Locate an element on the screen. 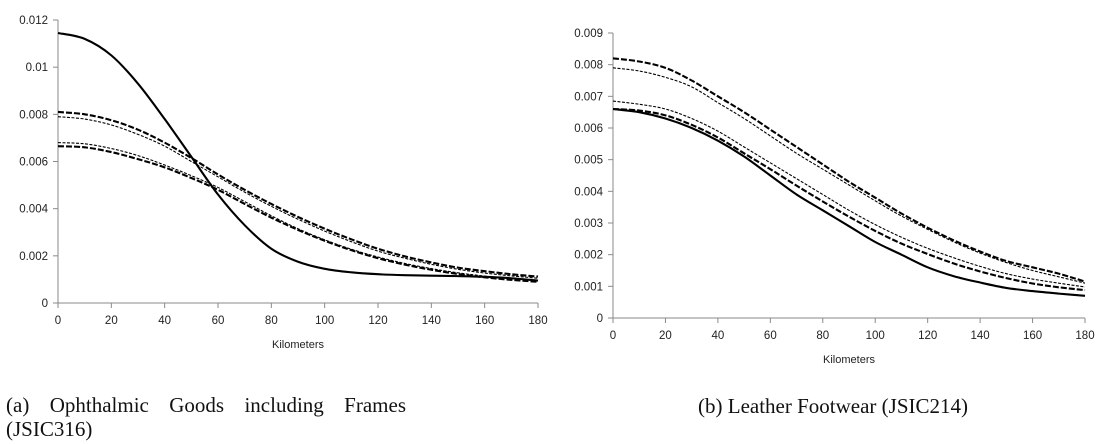 The image size is (1112, 444). chart-a-x-tick-label: 20 is located at coordinates (111, 321).